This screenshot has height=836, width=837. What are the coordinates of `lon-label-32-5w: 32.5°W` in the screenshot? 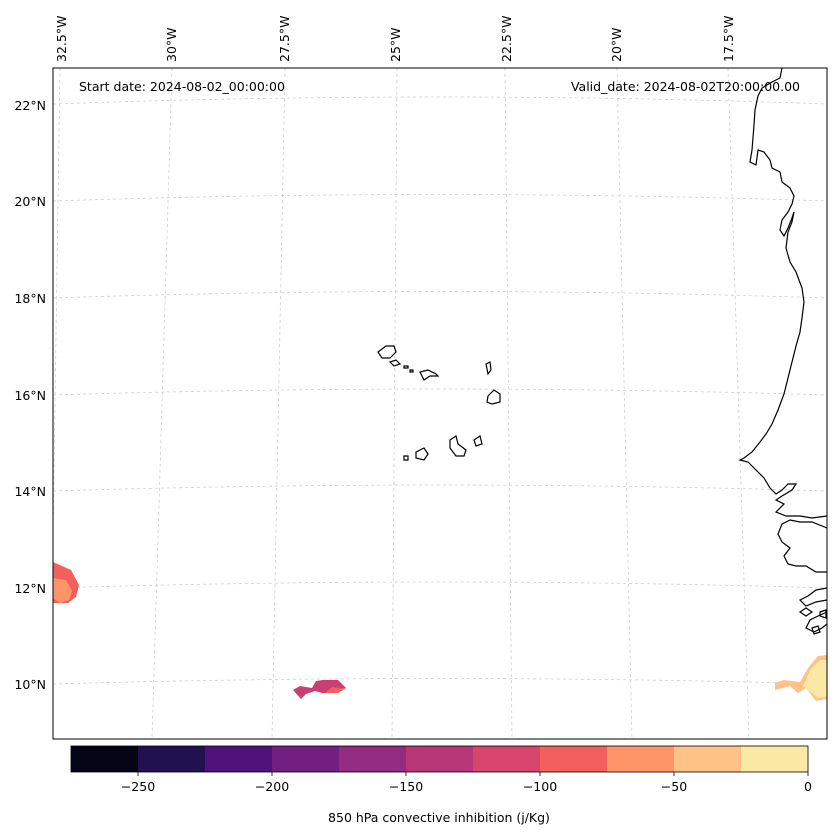 It's located at (61, 39).